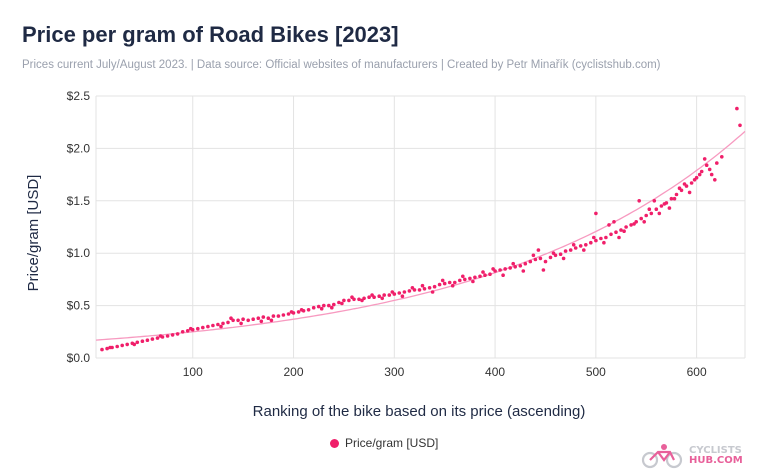  What do you see at coordinates (596, 372) in the screenshot?
I see `x-tick-label: 500` at bounding box center [596, 372].